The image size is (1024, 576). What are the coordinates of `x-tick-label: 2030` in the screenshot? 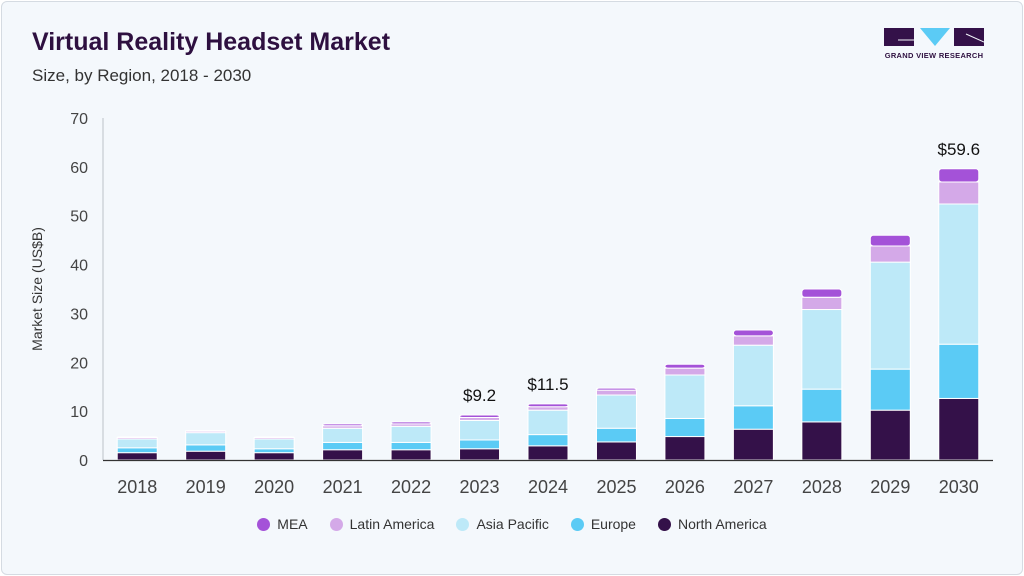 It's located at (959, 487).